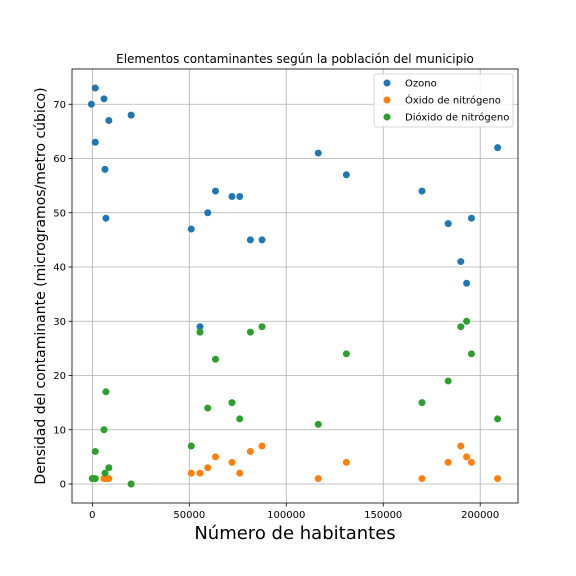  Describe the element at coordinates (383, 515) in the screenshot. I see `x-tick-label: 150000` at that location.